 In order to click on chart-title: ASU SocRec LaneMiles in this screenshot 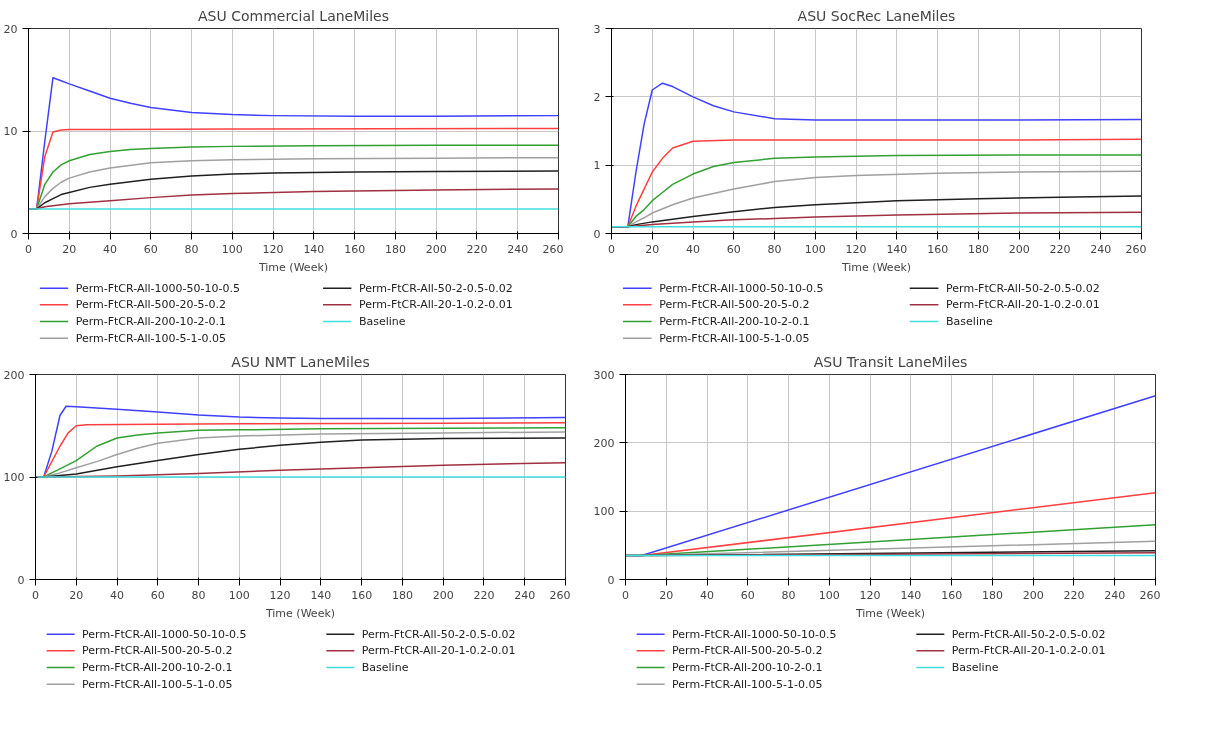, I will do `click(876, 15)`.